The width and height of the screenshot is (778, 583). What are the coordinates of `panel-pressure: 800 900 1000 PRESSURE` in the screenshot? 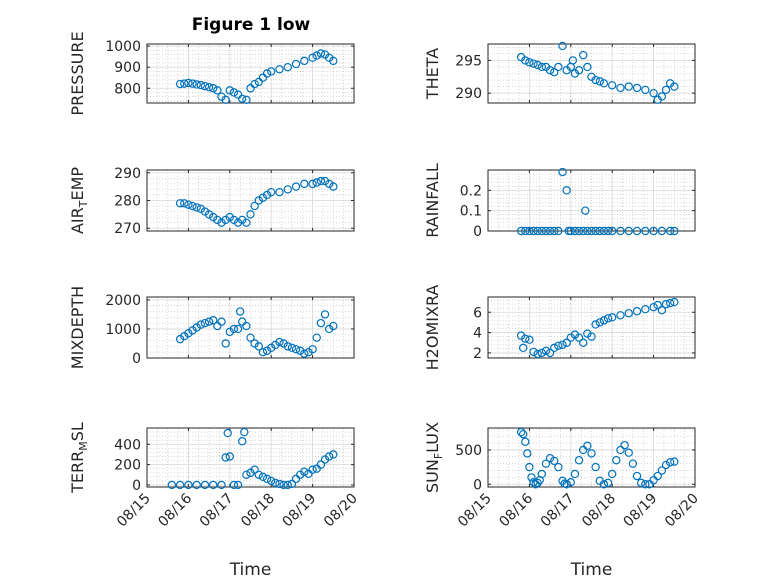 It's located at (211, 73).